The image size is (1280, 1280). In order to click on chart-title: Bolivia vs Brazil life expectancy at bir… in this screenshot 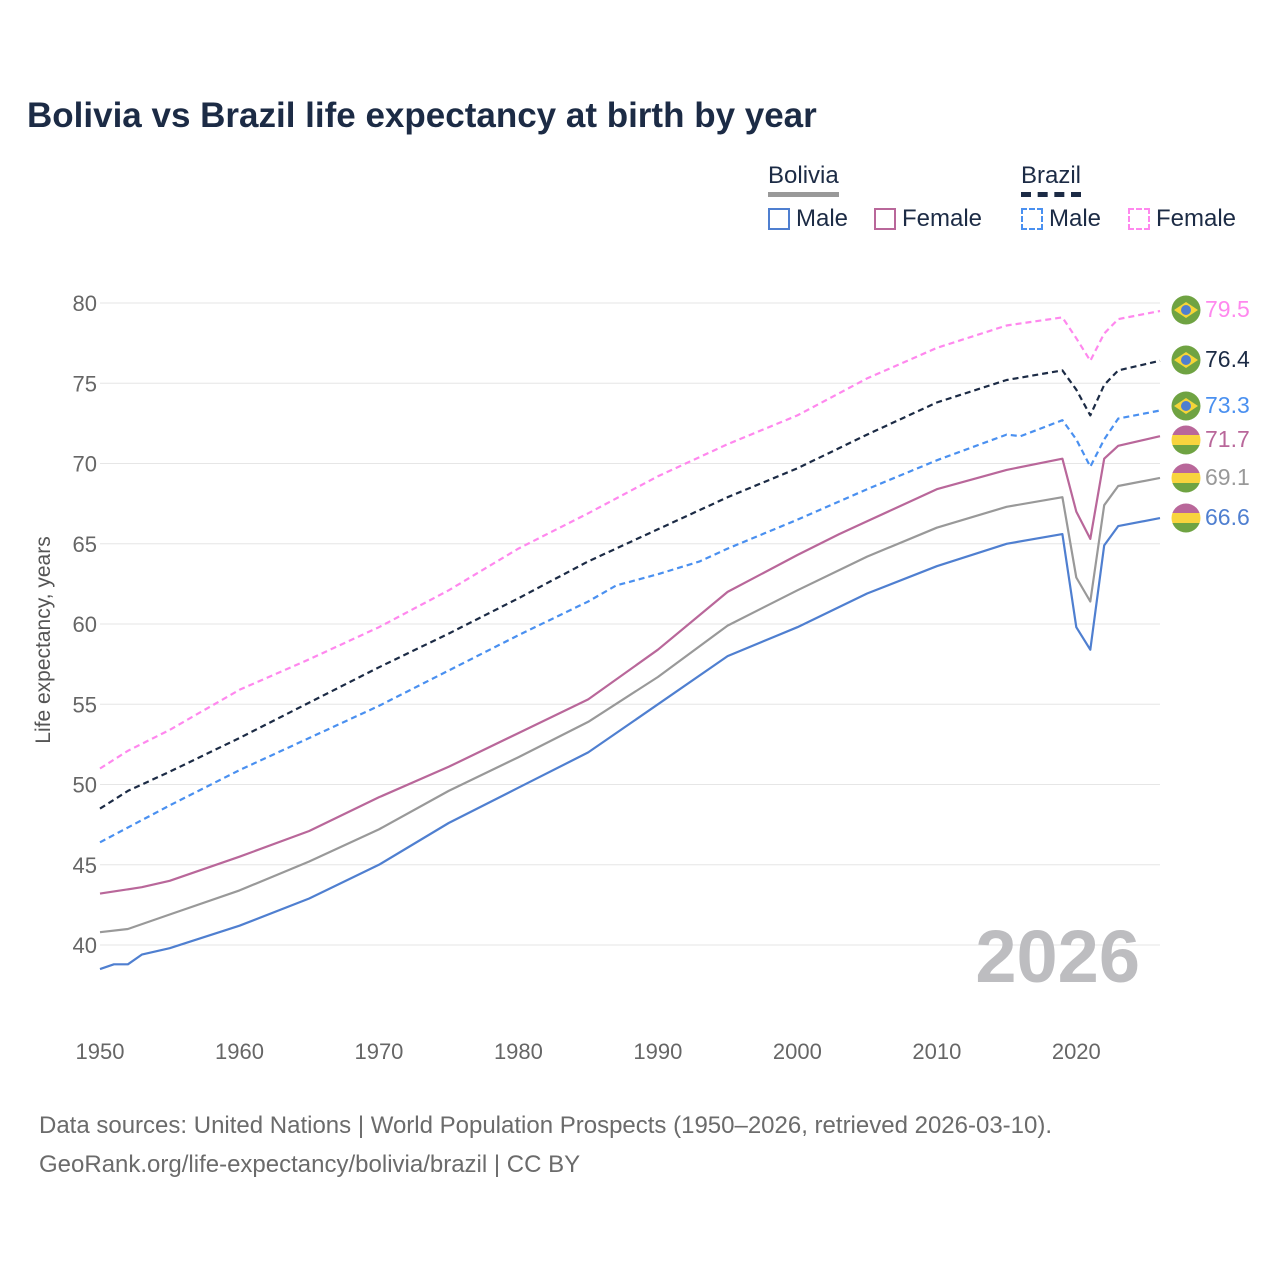, I will do `click(422, 115)`.